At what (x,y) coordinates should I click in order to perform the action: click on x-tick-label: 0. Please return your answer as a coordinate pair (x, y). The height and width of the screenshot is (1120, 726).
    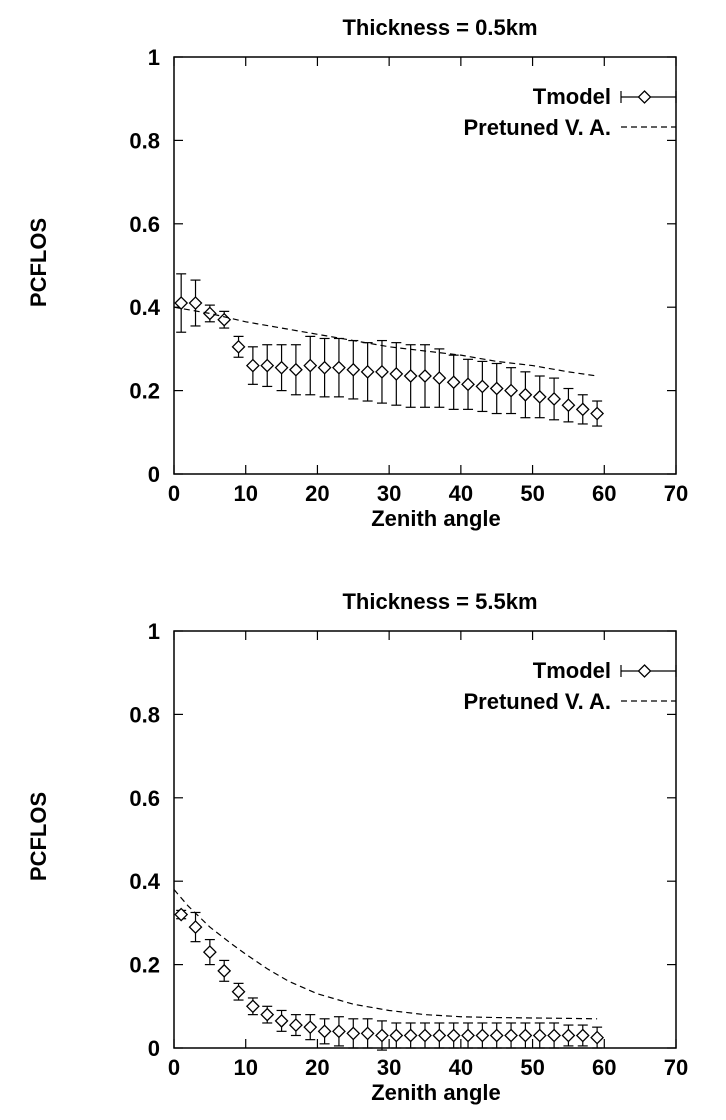
    Looking at the image, I should click on (174, 1067).